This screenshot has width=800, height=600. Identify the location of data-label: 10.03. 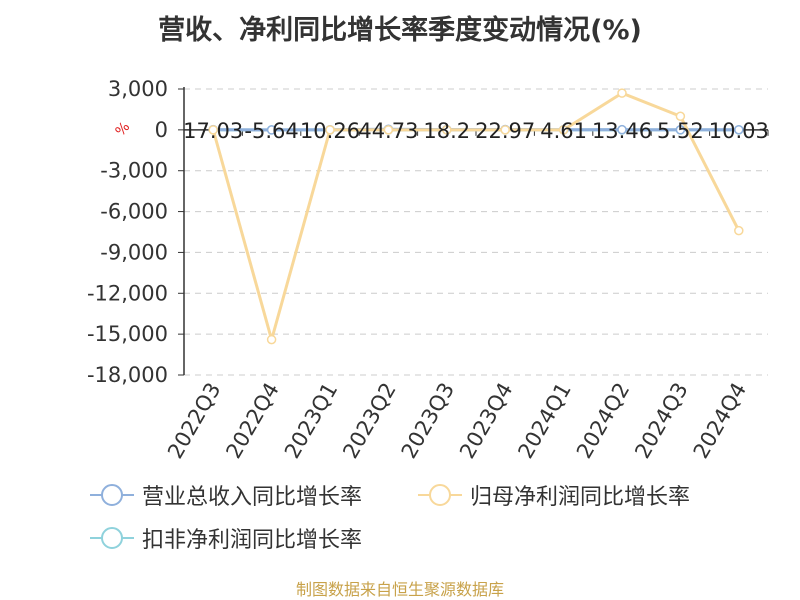
(739, 131).